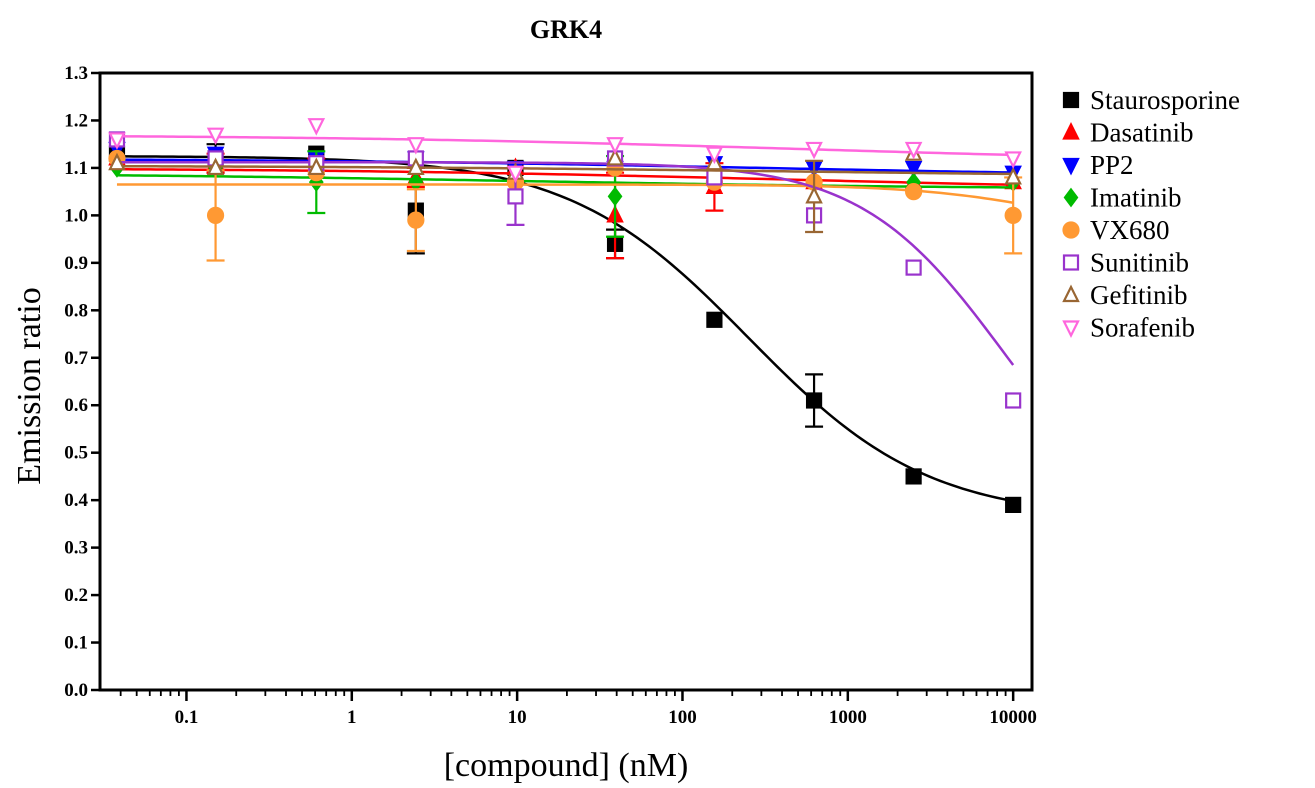 This screenshot has height=788, width=1315. Describe the element at coordinates (1165, 100) in the screenshot. I see `legend-label-staurosporine: Staurosporine` at that location.